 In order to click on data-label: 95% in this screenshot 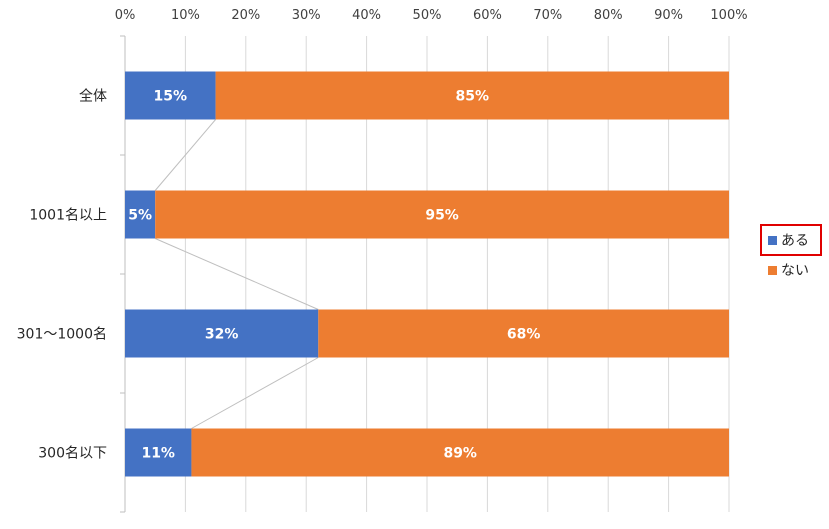, I will do `click(442, 216)`.